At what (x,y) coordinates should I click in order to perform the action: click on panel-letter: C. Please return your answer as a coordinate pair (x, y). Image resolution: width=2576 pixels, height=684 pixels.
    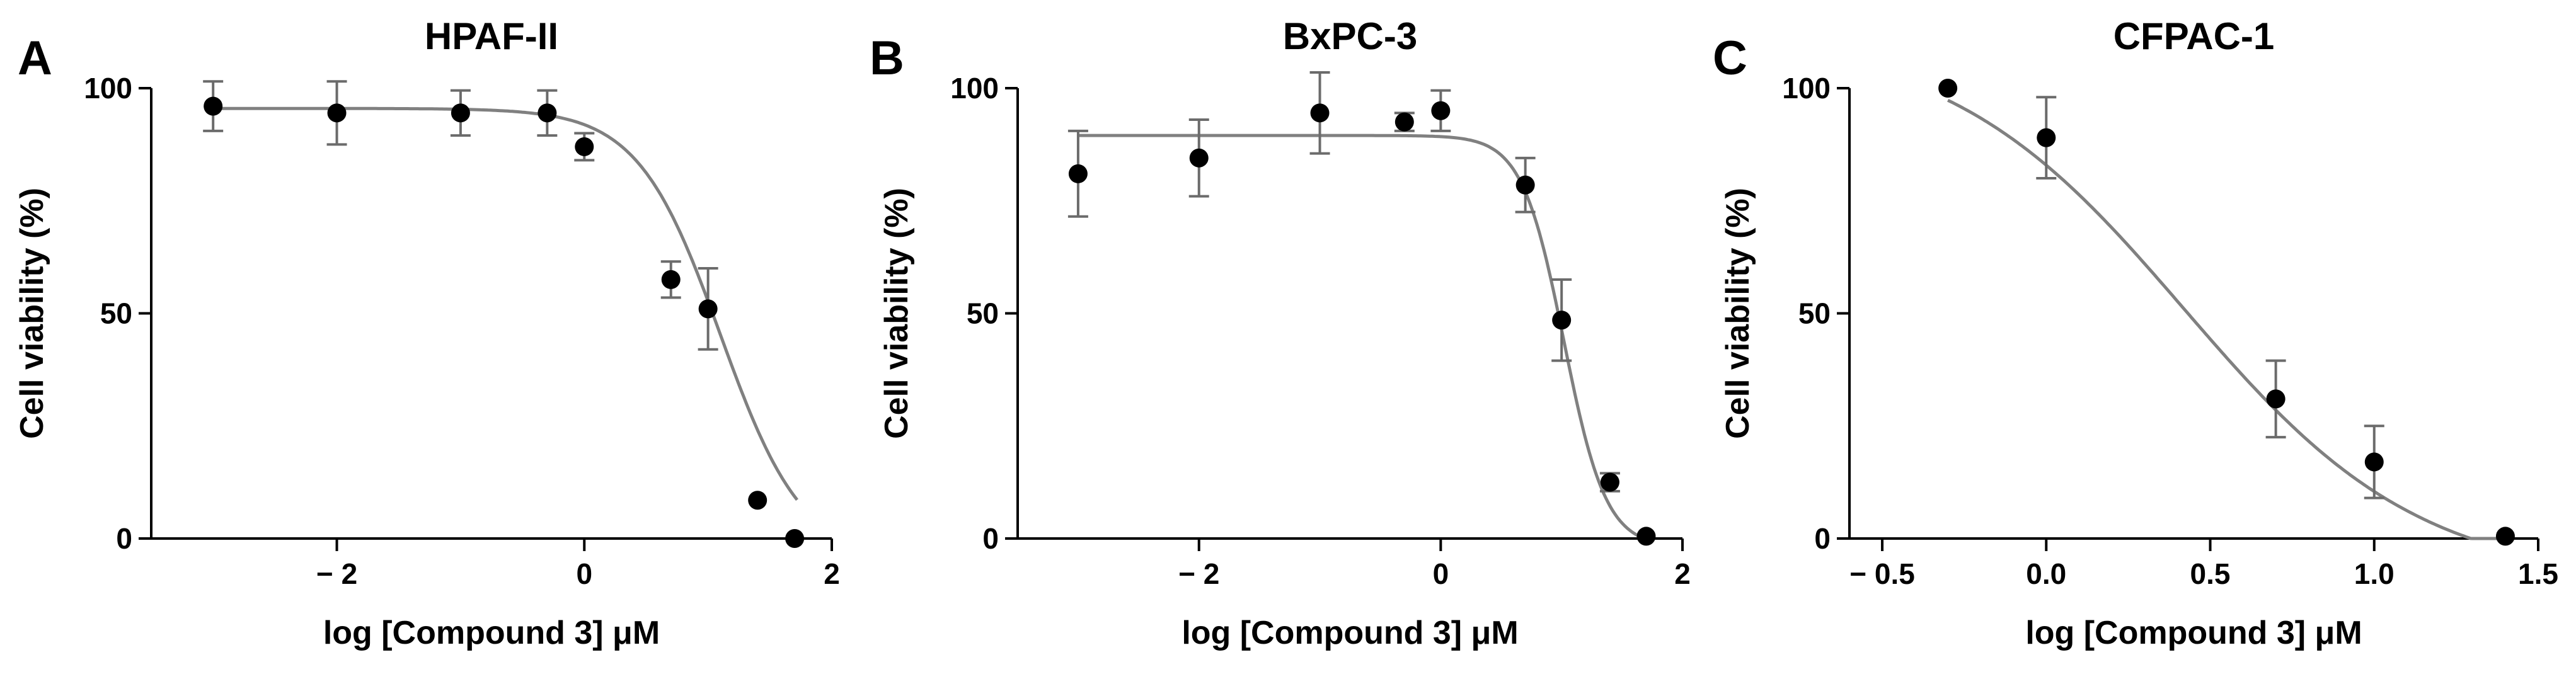
    Looking at the image, I should click on (1730, 58).